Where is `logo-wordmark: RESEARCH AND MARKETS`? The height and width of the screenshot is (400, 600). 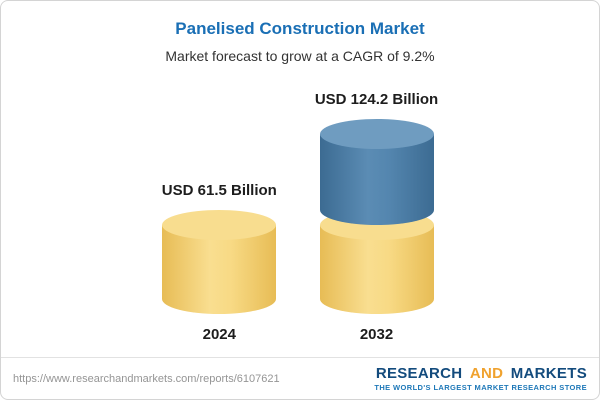
logo-wordmark: RESEARCH AND MARKETS is located at coordinates (480, 373).